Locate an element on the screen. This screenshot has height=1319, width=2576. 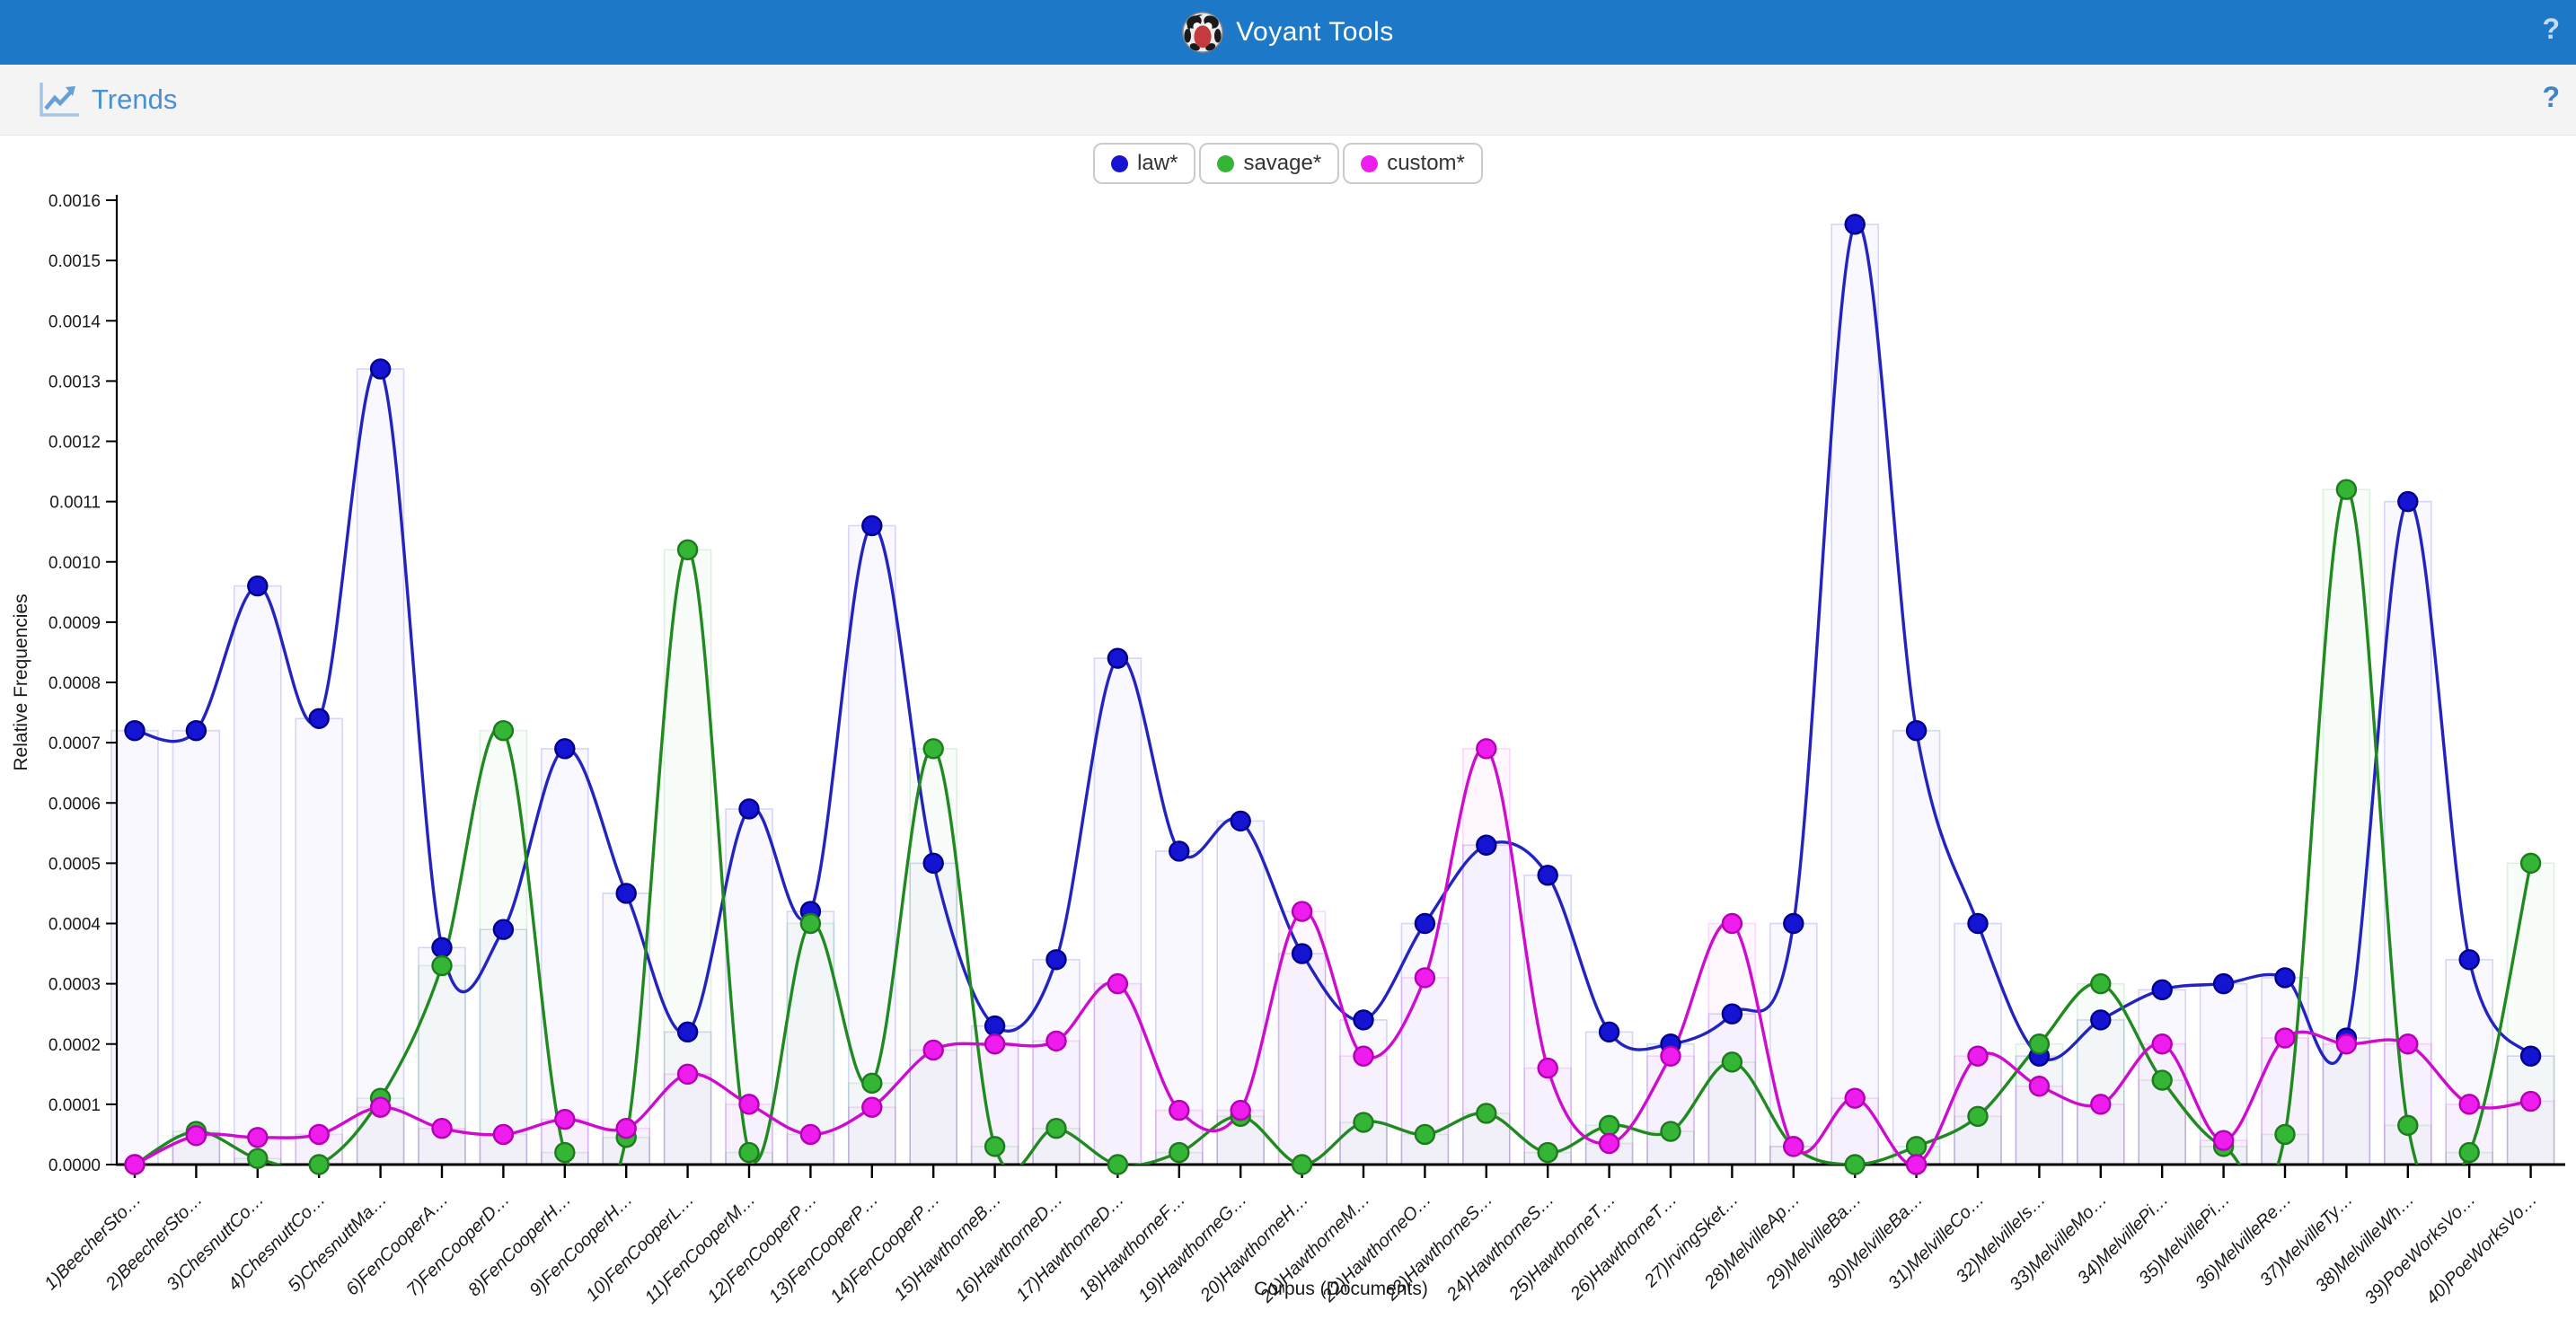
legend-item-custom: custom* is located at coordinates (1413, 163).